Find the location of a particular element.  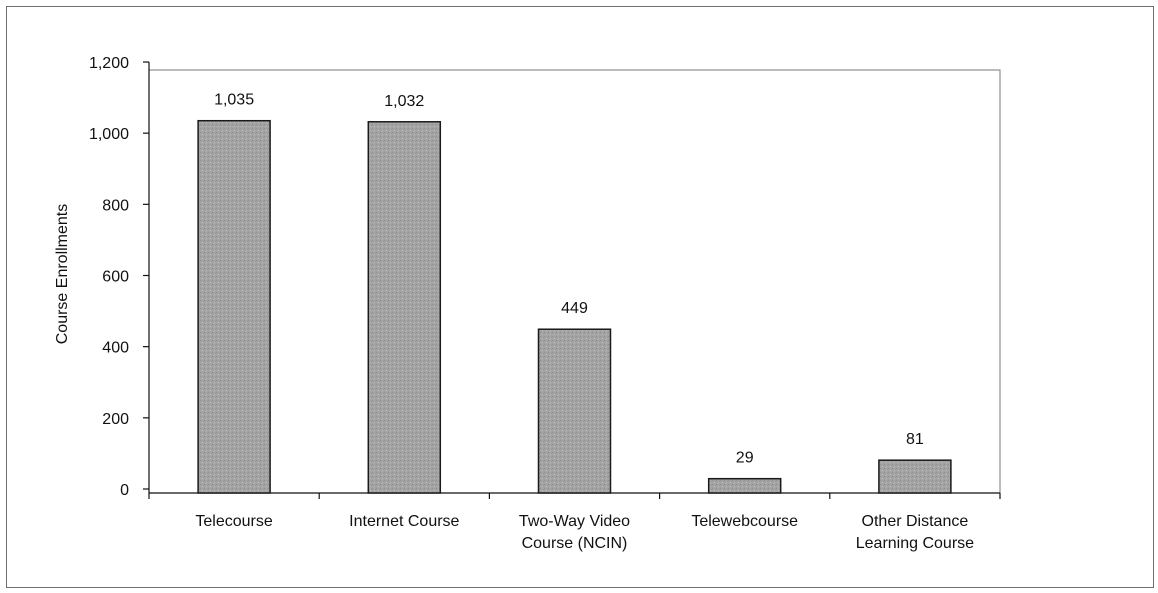

category-label: Two-Way Video Course (NCIN) is located at coordinates (574, 532).